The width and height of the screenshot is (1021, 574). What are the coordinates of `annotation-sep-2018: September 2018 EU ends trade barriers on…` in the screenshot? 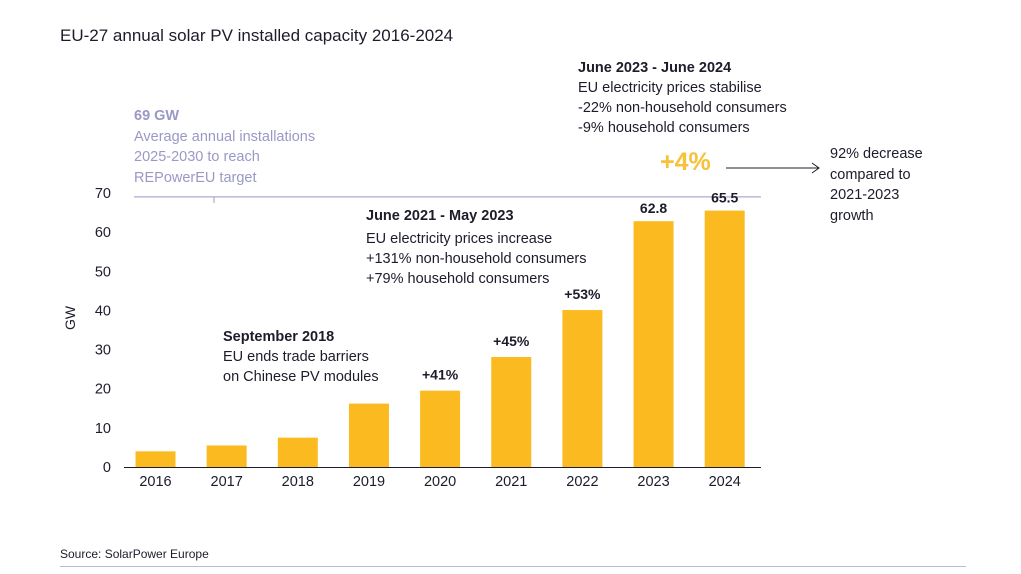 It's located at (301, 357).